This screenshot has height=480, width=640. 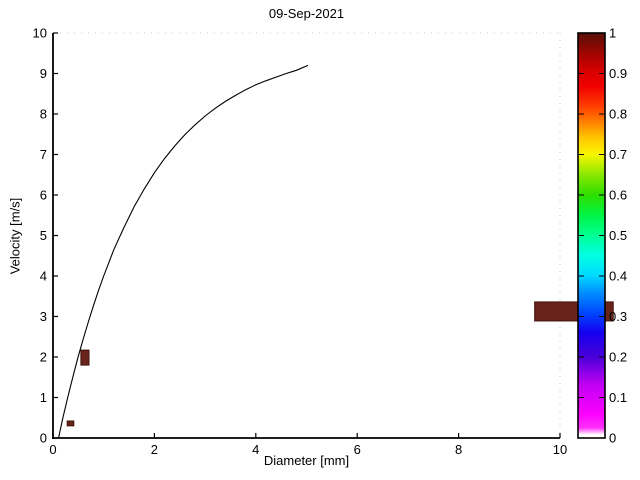 What do you see at coordinates (52, 449) in the screenshot?
I see `x-tick-label: 0` at bounding box center [52, 449].